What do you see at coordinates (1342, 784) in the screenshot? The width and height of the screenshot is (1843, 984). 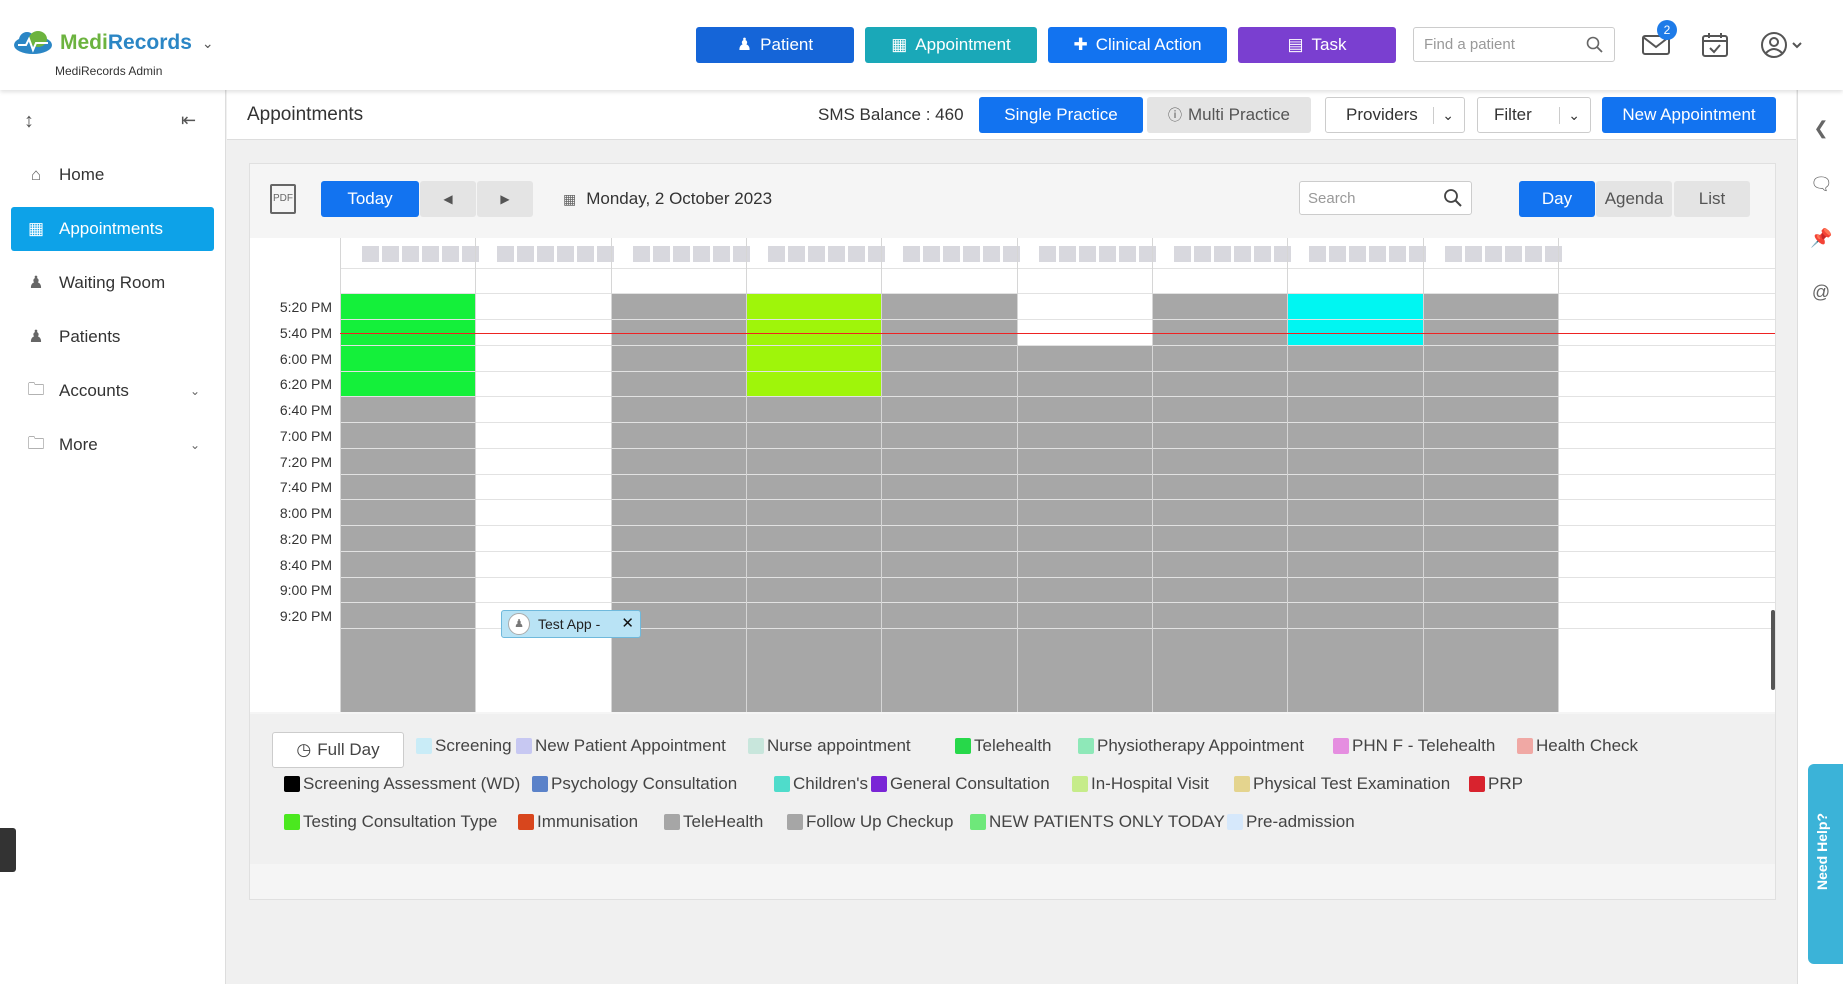 I see `legend-item: Physical Test Examination` at bounding box center [1342, 784].